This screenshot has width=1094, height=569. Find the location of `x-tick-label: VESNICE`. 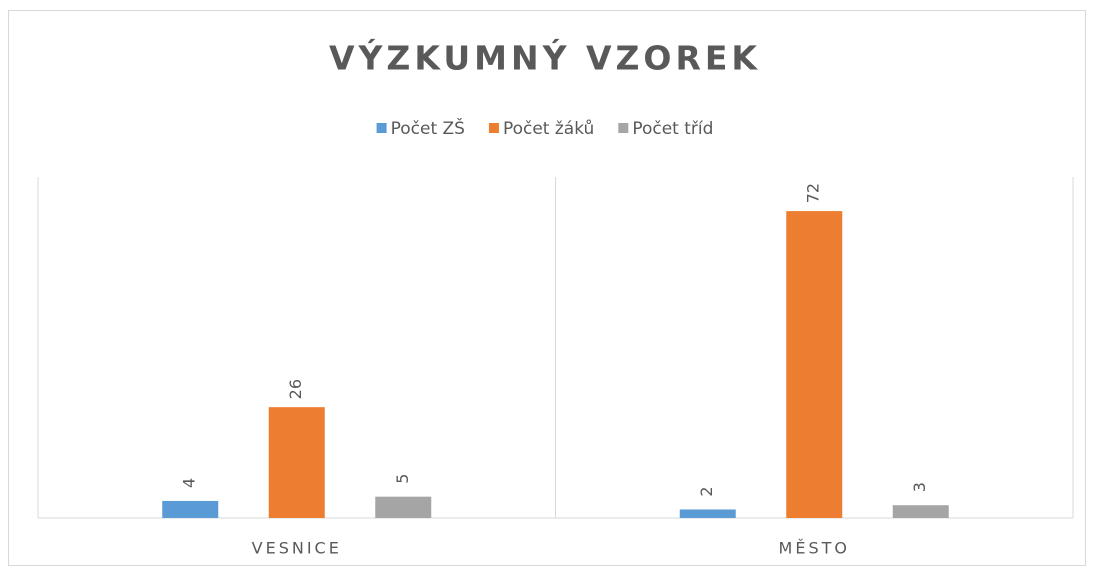

x-tick-label: VESNICE is located at coordinates (297, 548).